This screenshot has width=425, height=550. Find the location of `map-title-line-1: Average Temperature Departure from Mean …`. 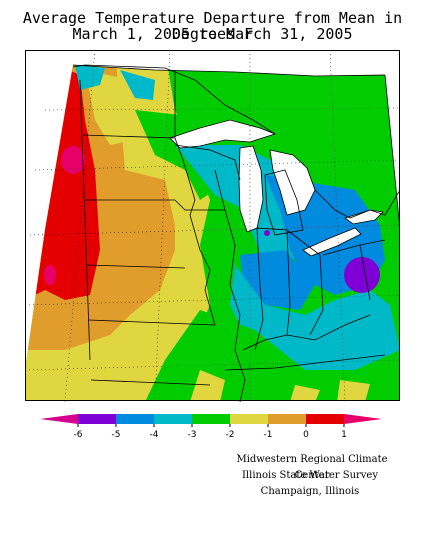

map-title-line-1: Average Temperature Departure from Mean … is located at coordinates (212, 26).